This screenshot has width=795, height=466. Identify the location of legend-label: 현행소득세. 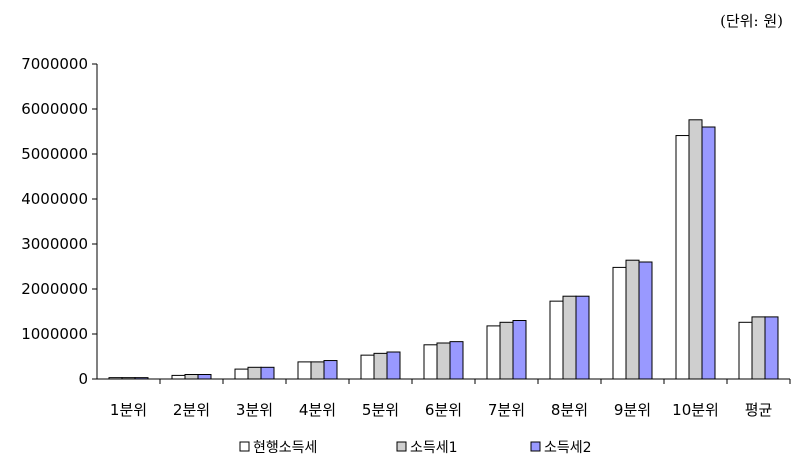
(285, 448).